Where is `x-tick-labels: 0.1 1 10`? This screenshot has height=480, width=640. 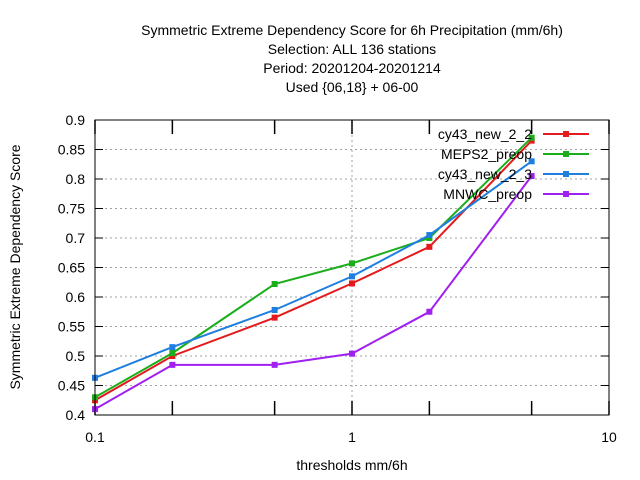
x-tick-labels: 0.1 1 10 is located at coordinates (351, 437).